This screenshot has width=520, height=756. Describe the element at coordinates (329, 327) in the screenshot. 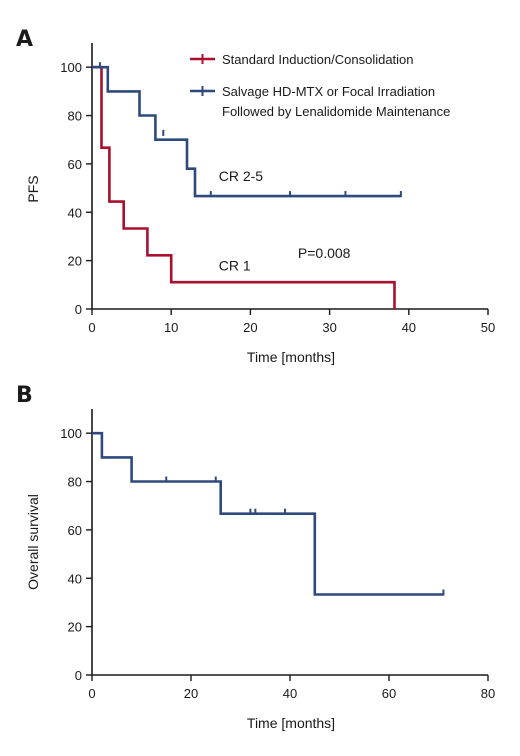

I see `panel-a-x-tick-label: 30` at that location.